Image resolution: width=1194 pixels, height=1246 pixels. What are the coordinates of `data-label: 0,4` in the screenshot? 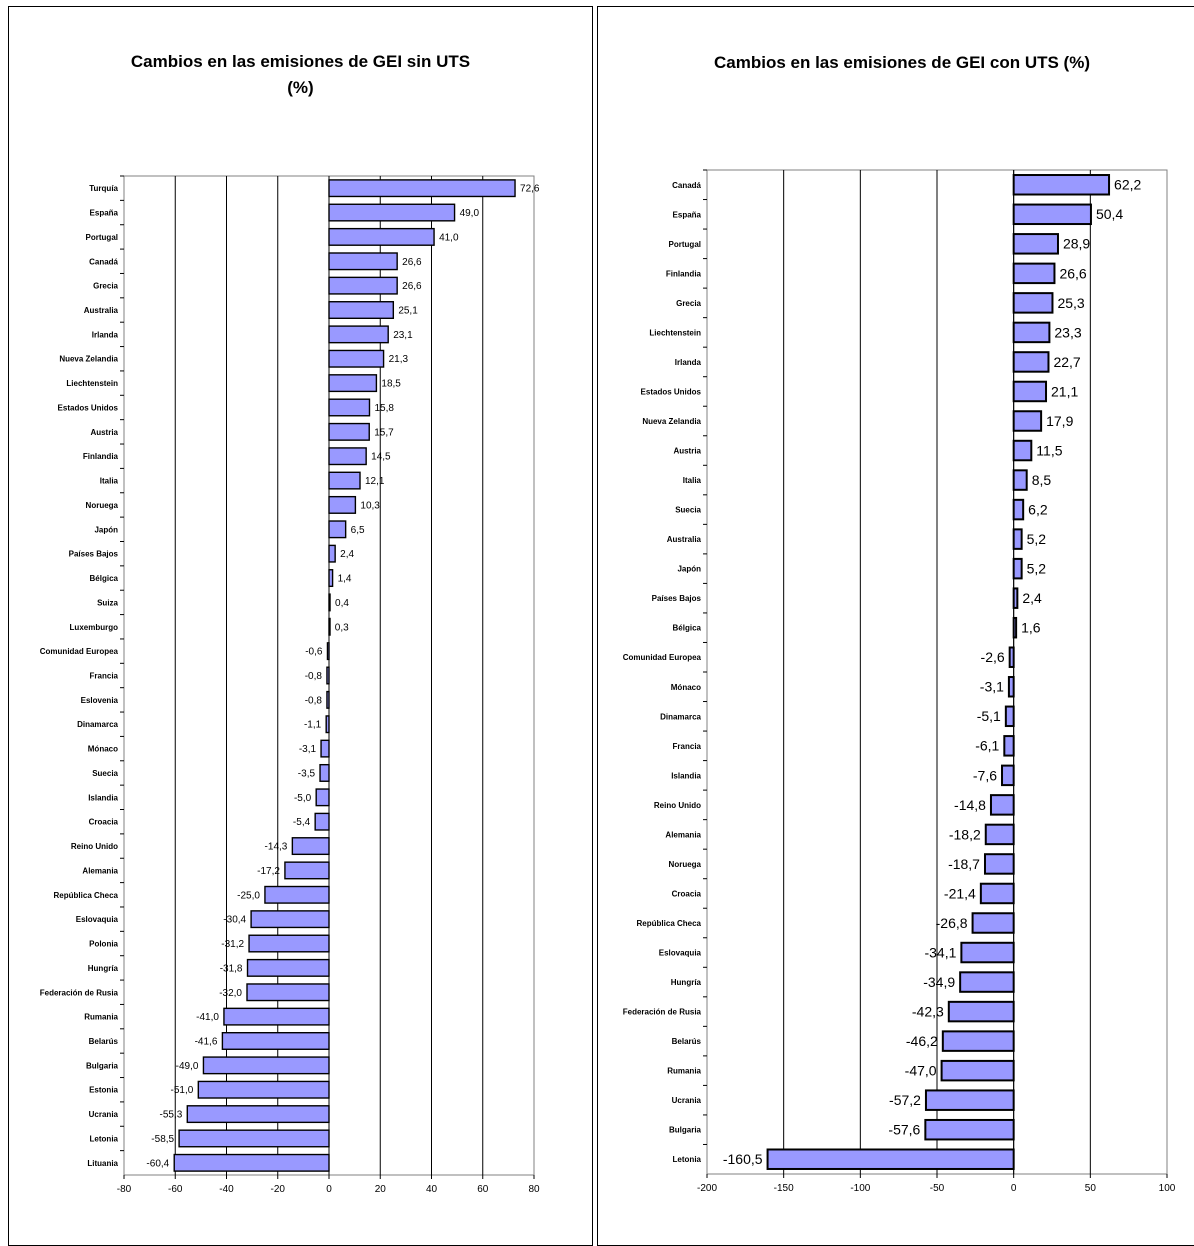 It's located at (342, 603).